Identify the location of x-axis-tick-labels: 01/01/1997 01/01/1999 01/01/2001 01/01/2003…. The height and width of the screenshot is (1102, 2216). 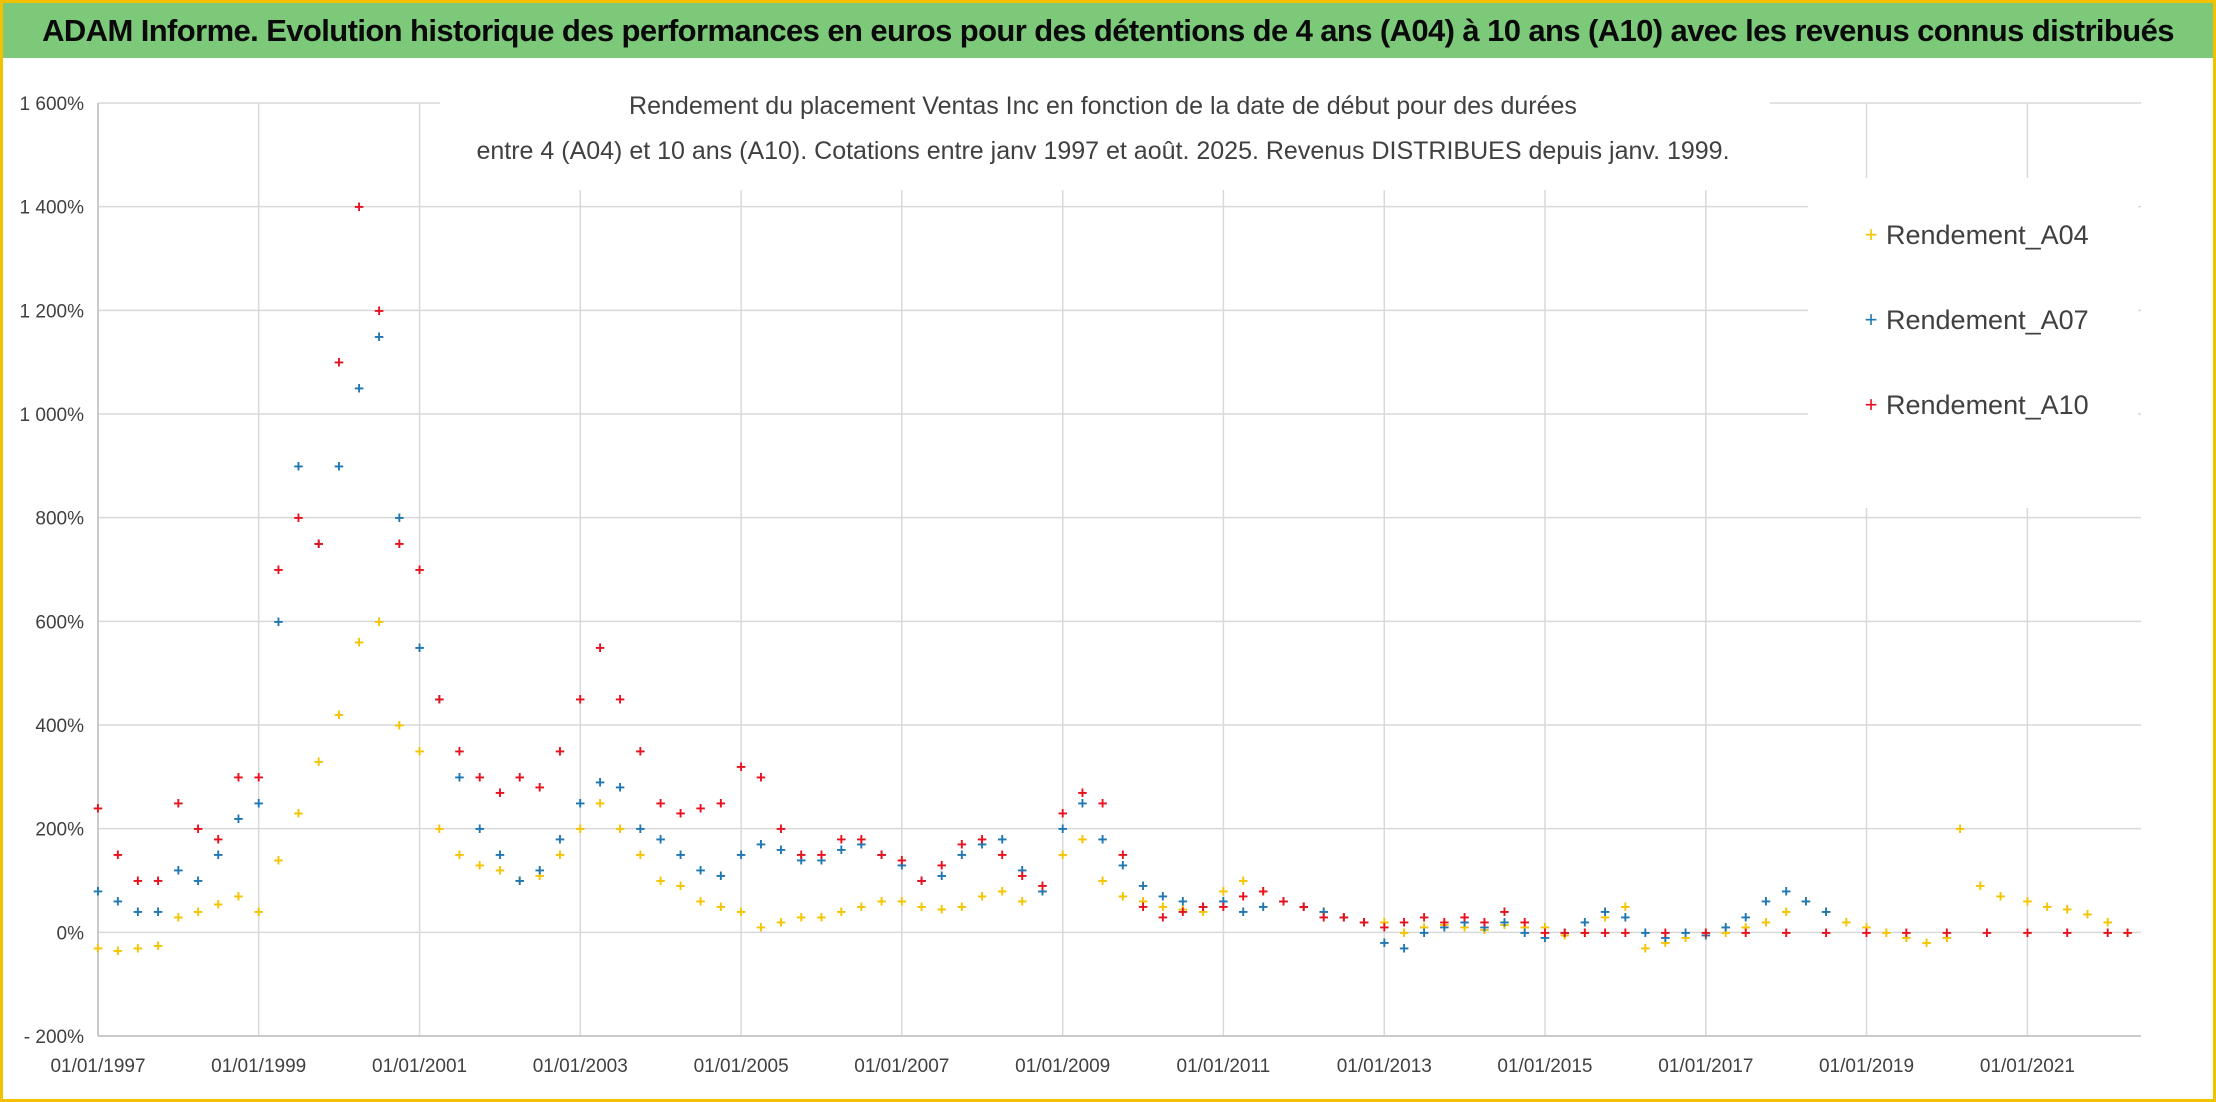
(1062, 1066).